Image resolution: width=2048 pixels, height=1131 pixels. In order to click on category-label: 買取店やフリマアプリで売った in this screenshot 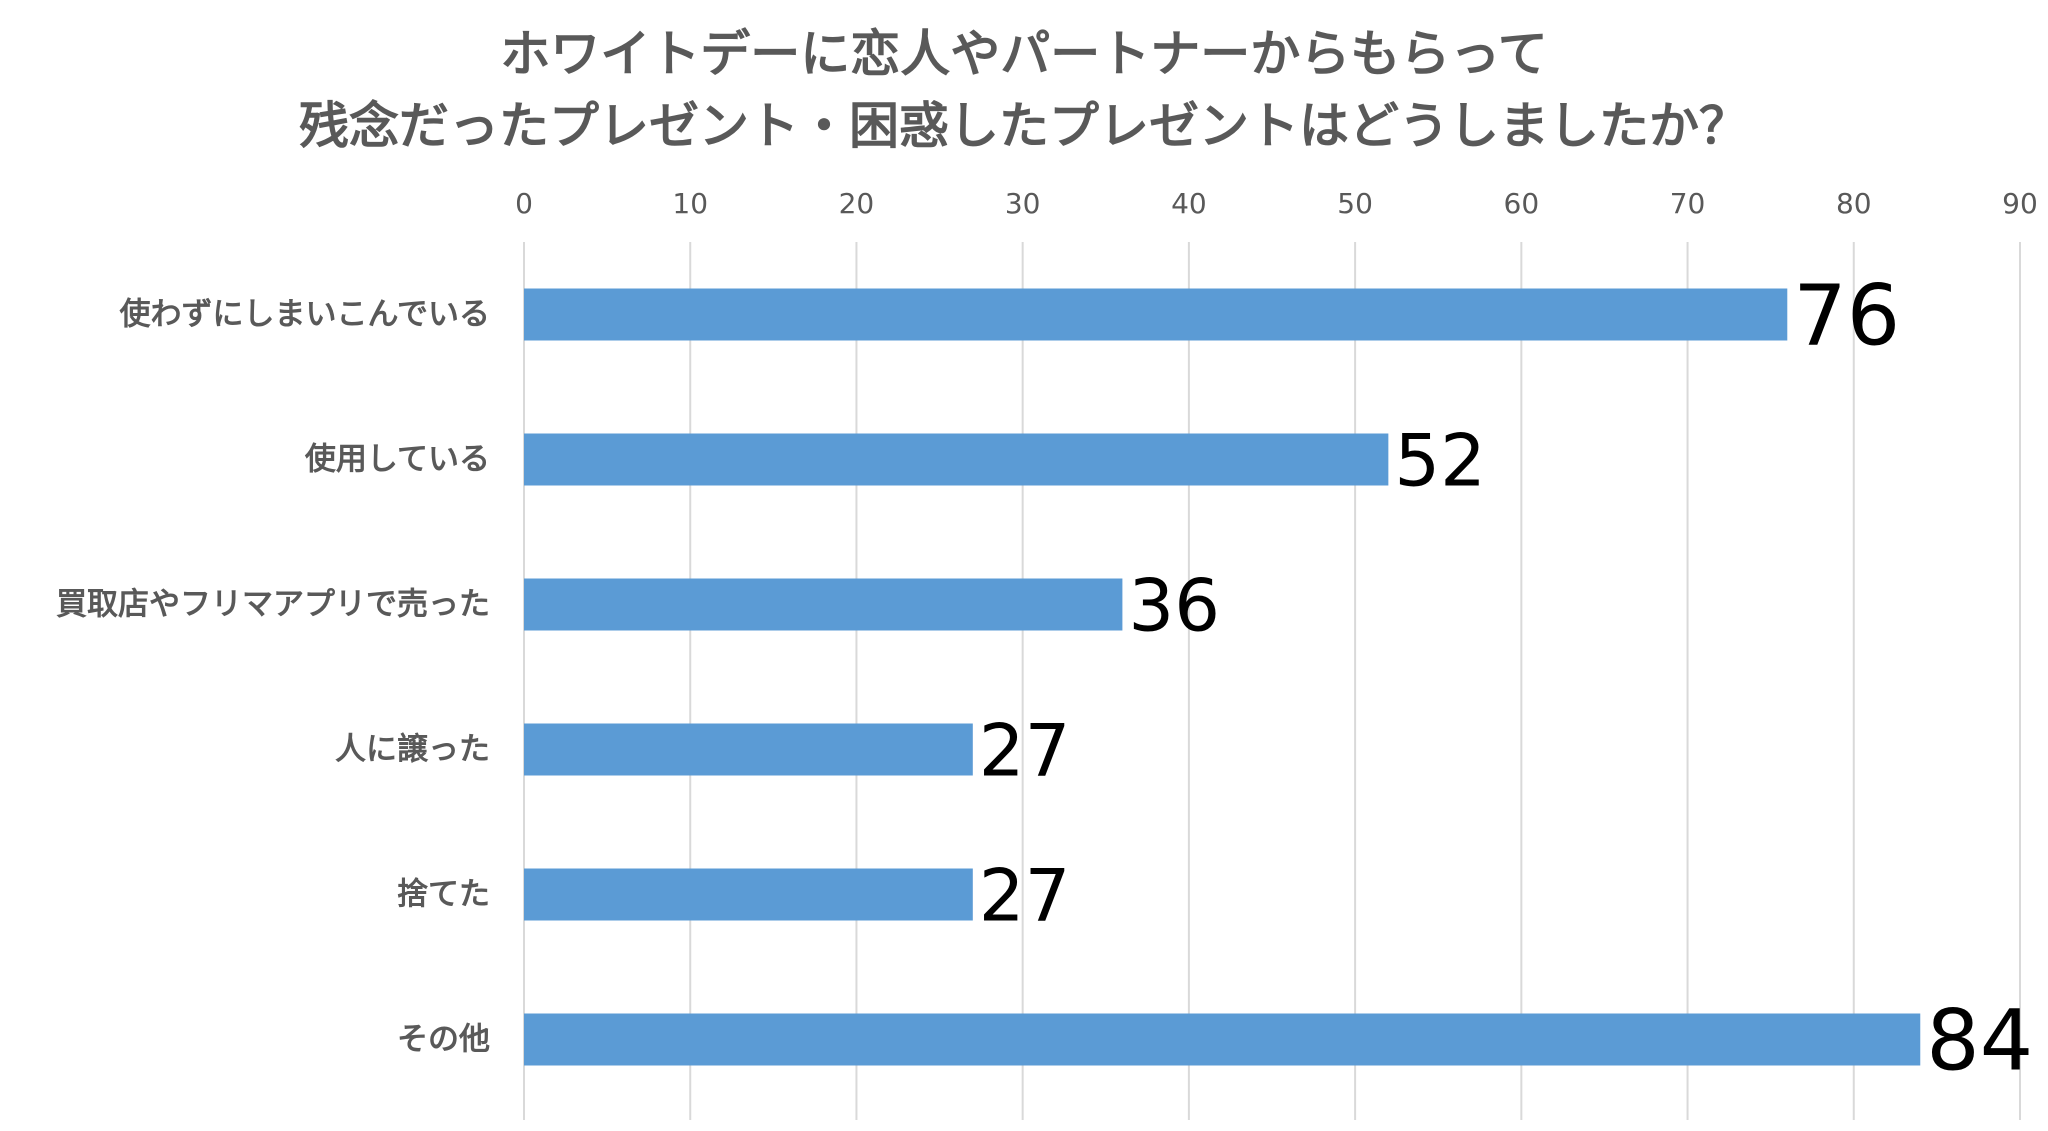, I will do `click(273, 605)`.